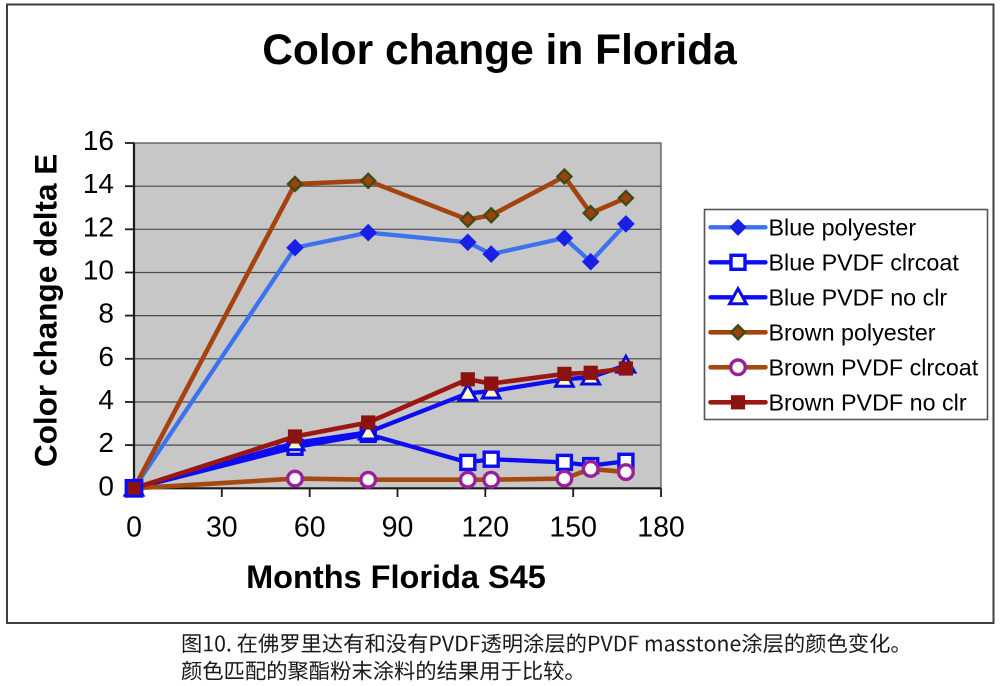  What do you see at coordinates (852, 333) in the screenshot?
I see `svg-text: Brown polyester` at bounding box center [852, 333].